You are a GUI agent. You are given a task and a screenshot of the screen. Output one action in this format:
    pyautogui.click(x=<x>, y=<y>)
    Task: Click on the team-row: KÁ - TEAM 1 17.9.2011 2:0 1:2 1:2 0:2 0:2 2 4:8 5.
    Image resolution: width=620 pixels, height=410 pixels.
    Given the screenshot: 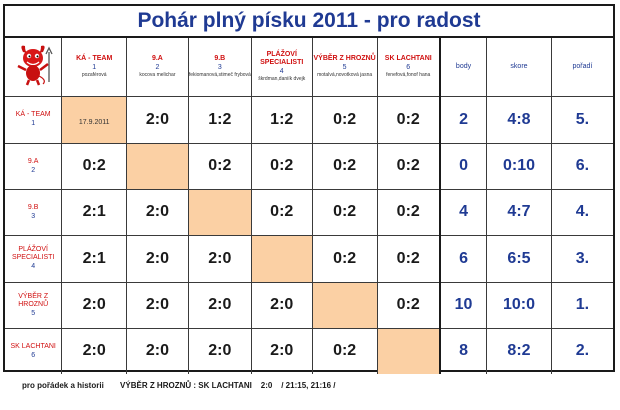 What is the action you would take?
    pyautogui.click(x=309, y=119)
    